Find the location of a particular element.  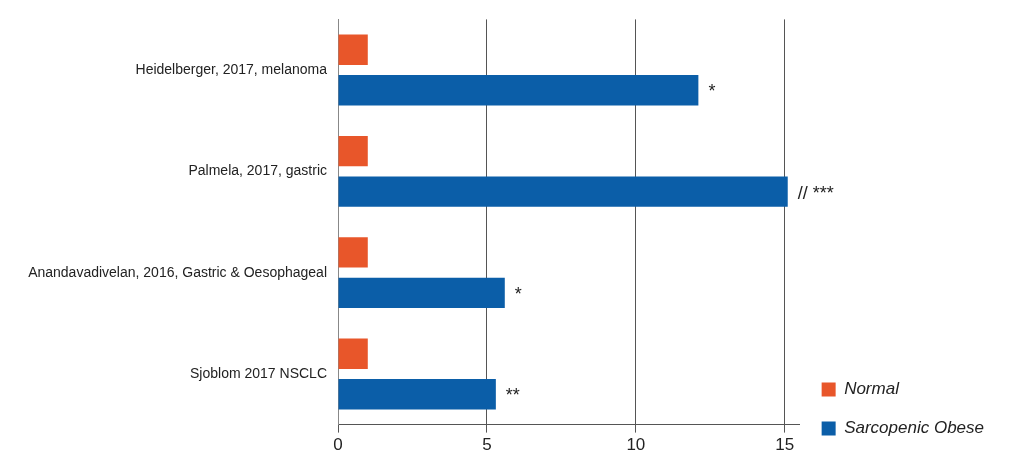

x-tick-label: 5 is located at coordinates (487, 445).